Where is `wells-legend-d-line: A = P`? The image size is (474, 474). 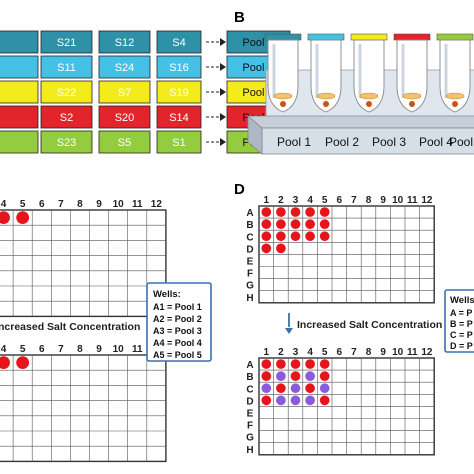
wells-legend-d-line: A = P is located at coordinates (461, 313).